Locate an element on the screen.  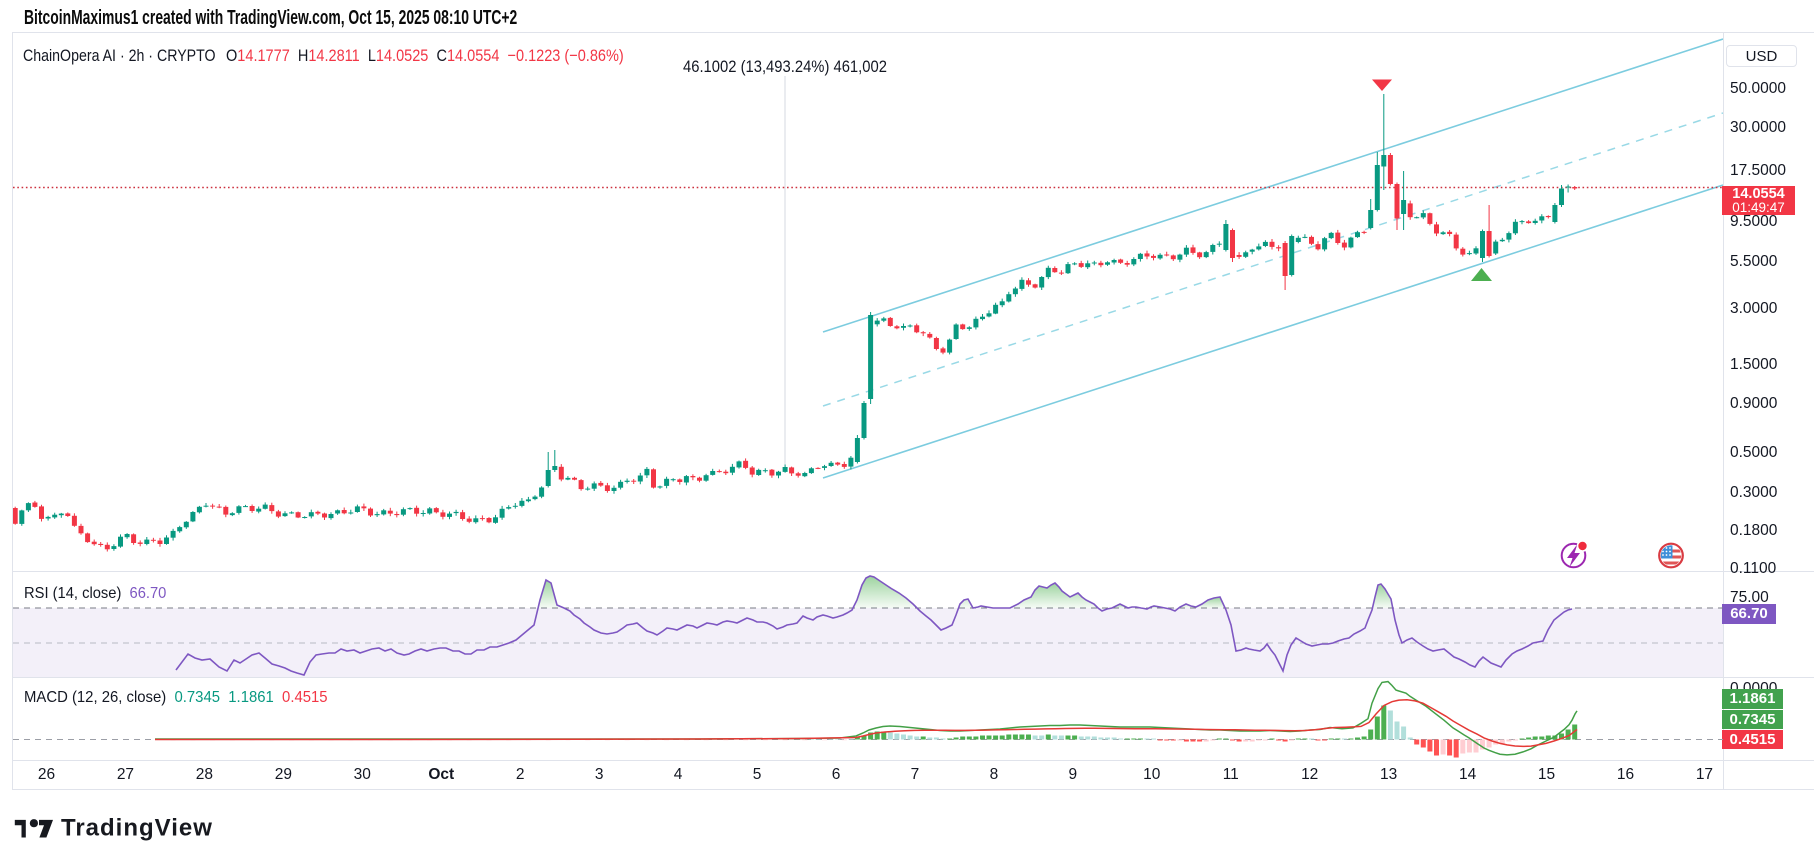
svg-text: TradingView is located at coordinates (137, 828).